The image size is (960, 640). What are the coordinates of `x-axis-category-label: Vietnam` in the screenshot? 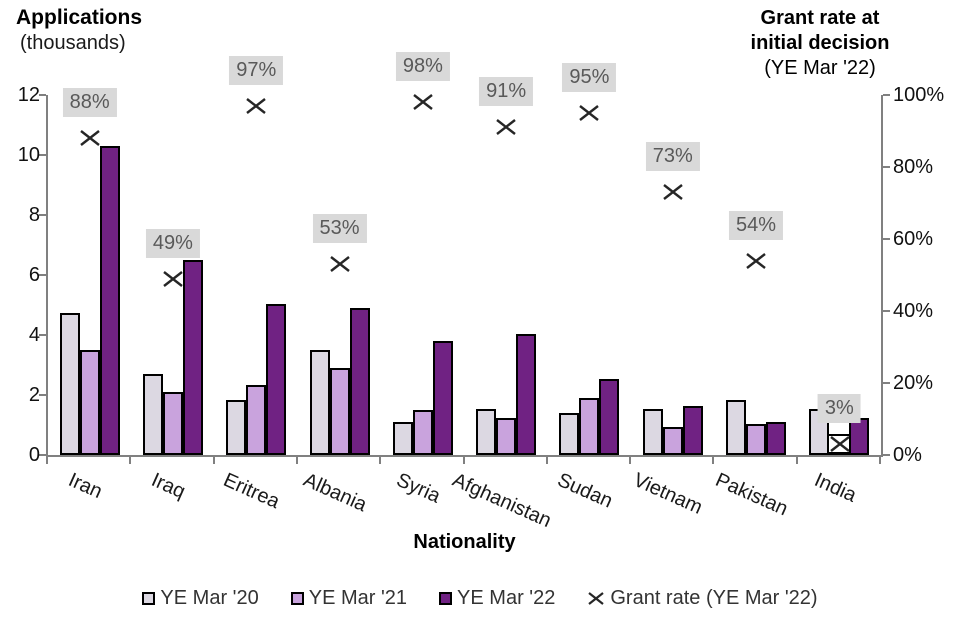 It's located at (668, 494).